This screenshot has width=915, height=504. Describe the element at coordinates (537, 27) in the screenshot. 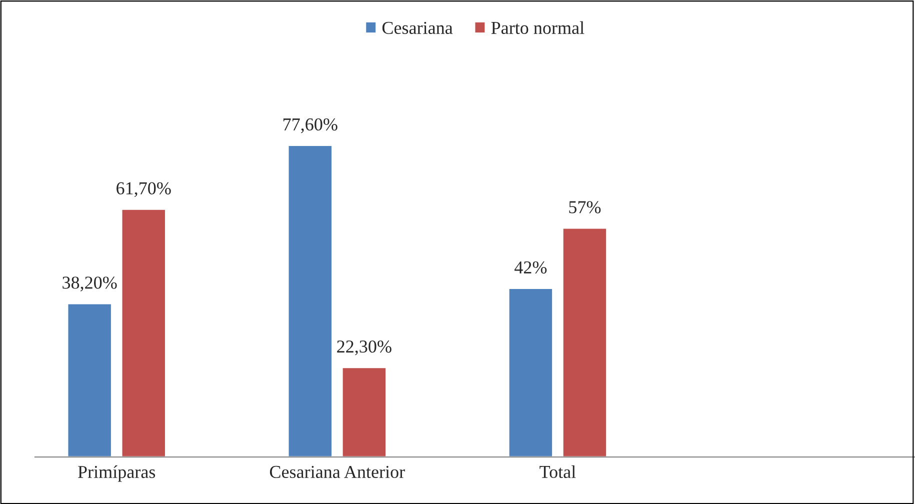

I see `legend-label: Parto normal` at that location.